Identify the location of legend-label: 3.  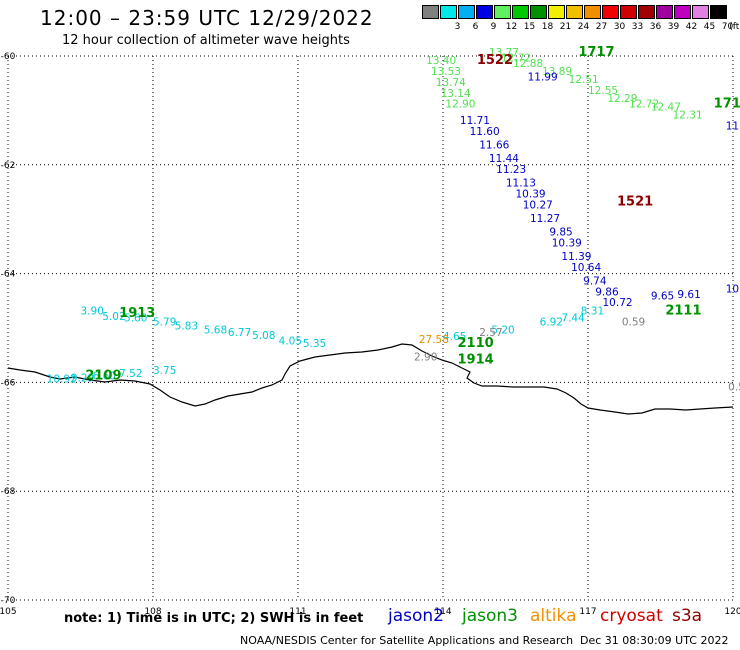
(457, 27).